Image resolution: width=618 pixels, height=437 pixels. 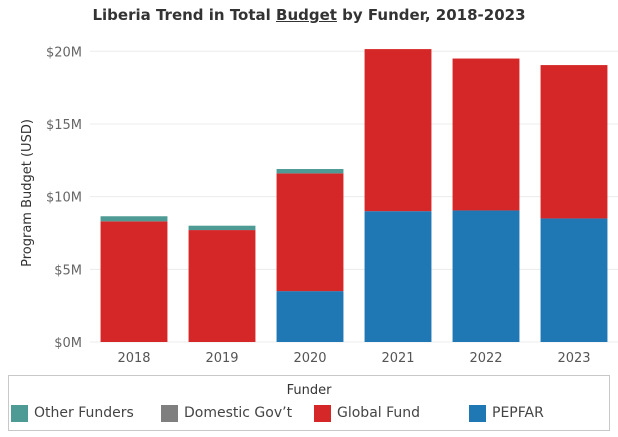 I want to click on x-tick-label: 2022, so click(x=485, y=358).